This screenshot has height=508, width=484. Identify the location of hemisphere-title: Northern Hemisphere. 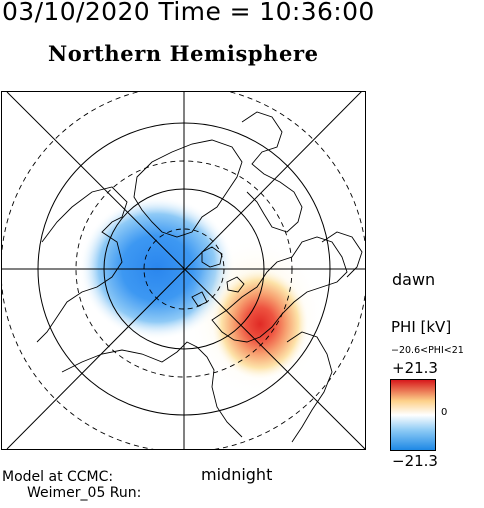
(183, 53).